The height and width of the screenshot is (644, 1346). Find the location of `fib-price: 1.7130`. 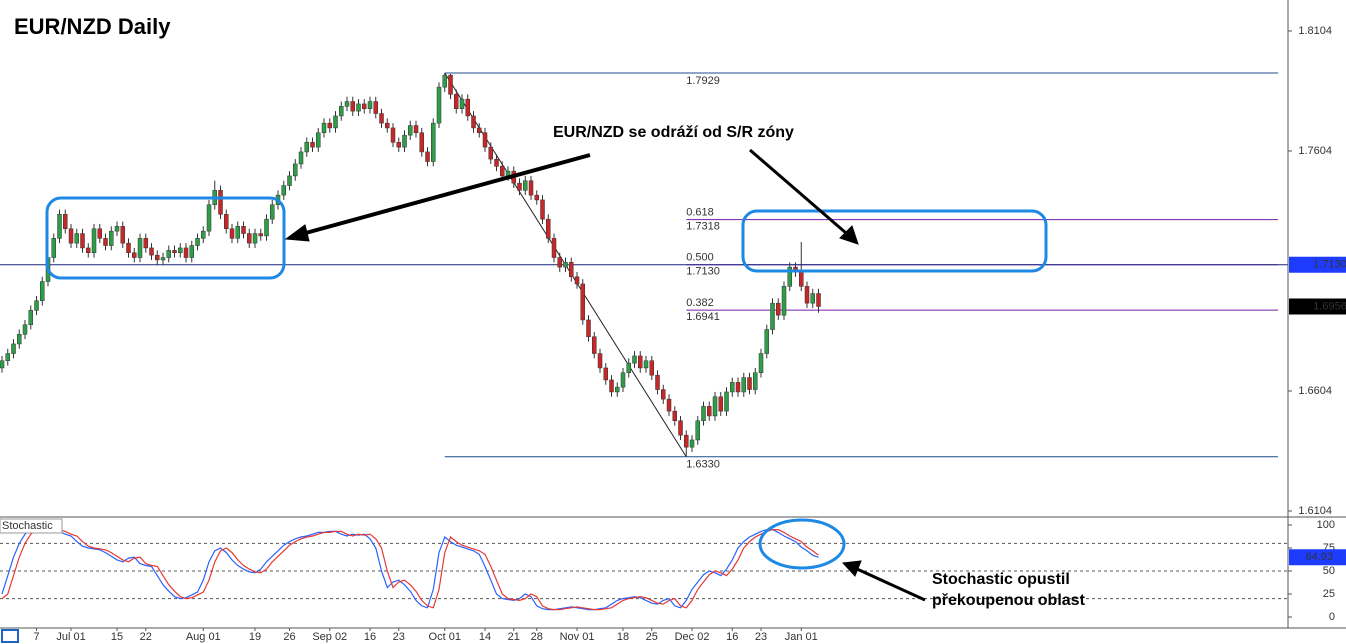

fib-price: 1.7130 is located at coordinates (703, 272).